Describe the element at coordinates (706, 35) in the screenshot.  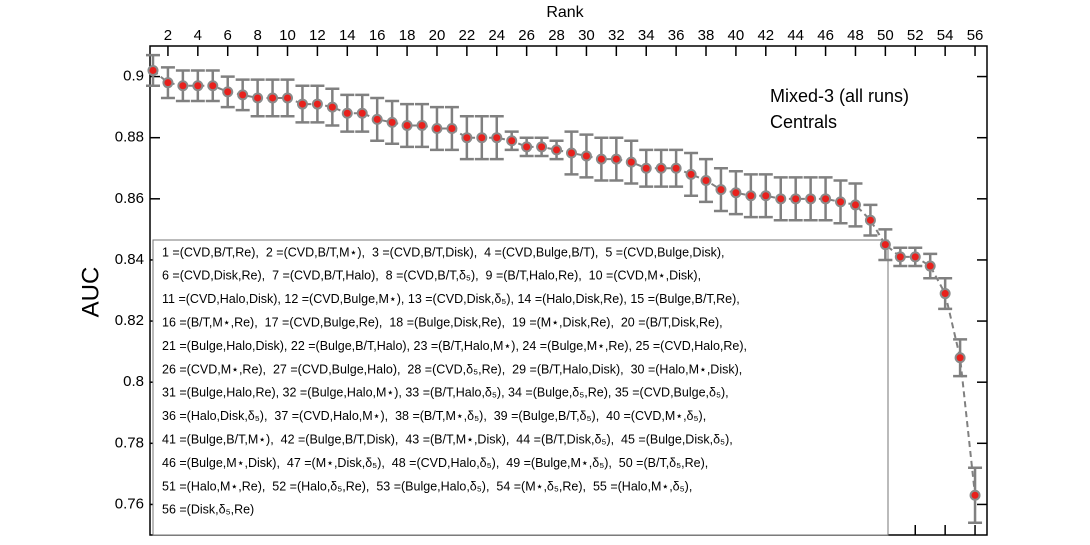
I see `x-tick-label: 38` at that location.